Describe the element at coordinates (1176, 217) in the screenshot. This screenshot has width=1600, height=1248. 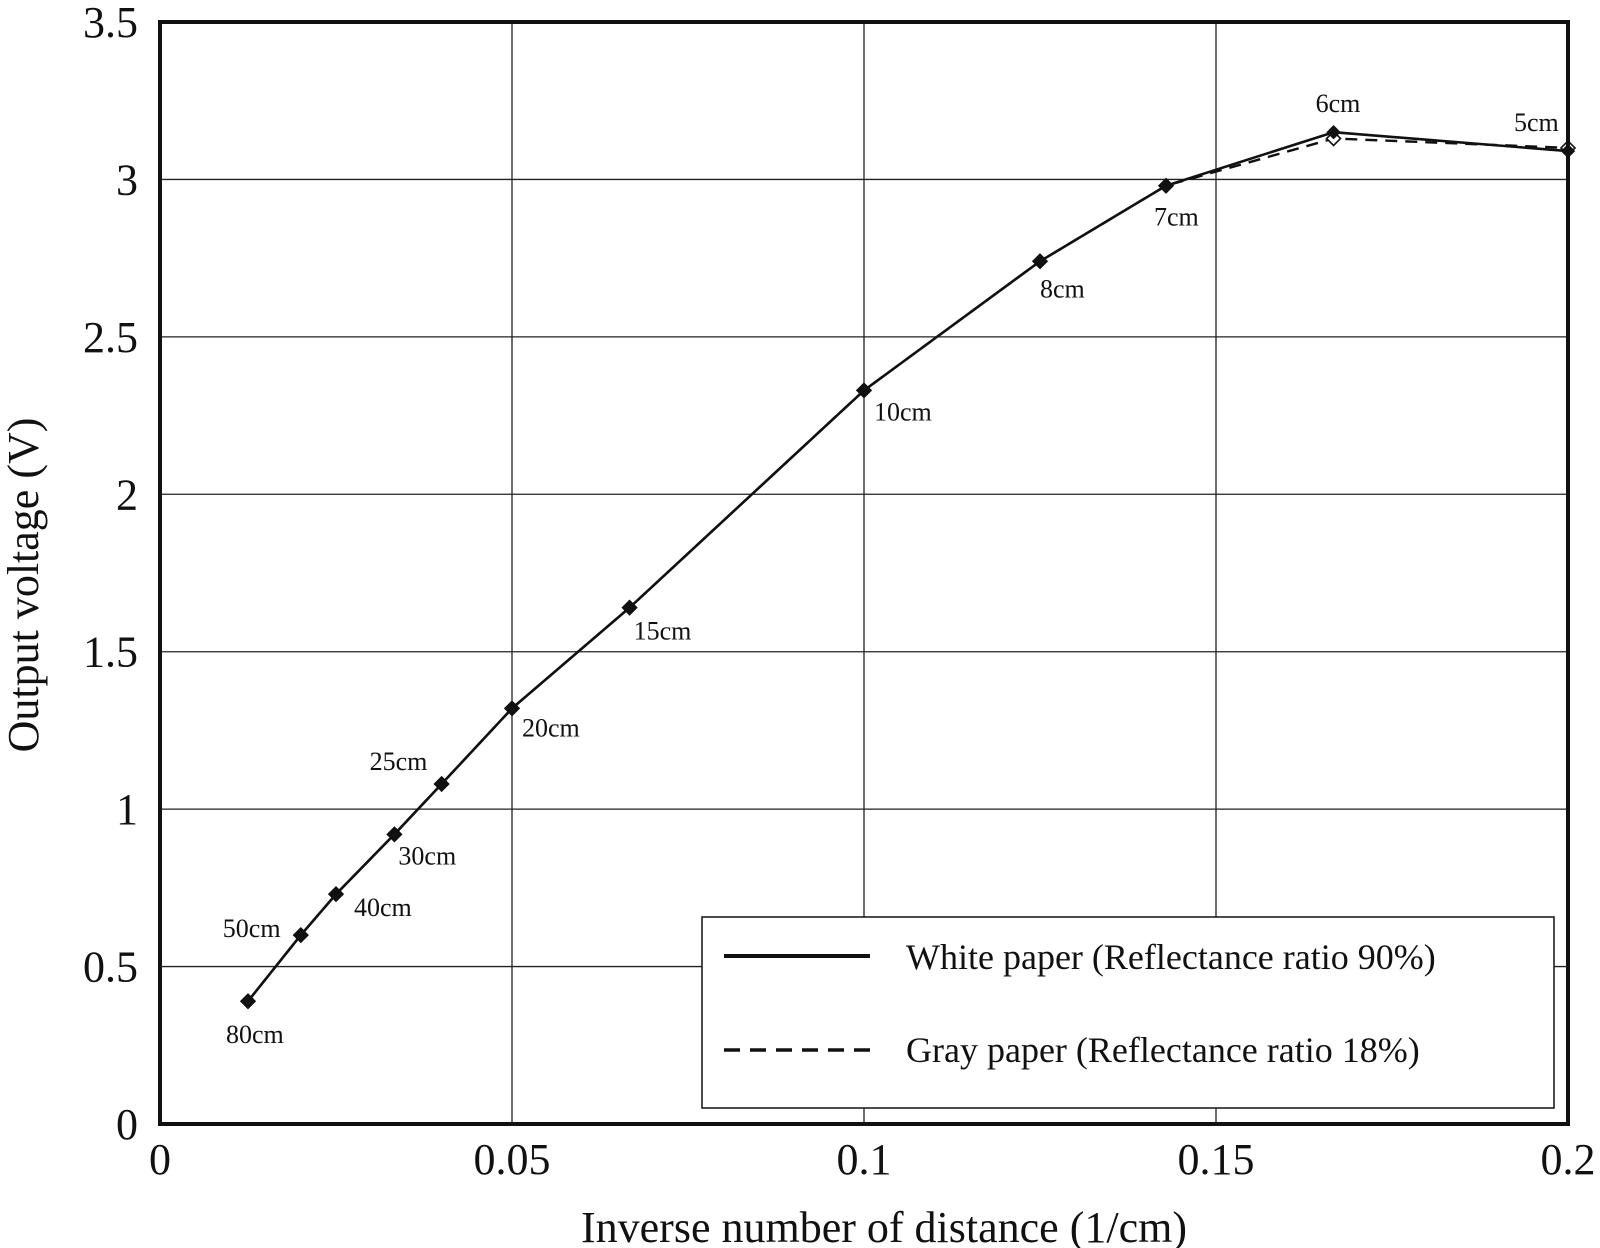
I see `point-label: 7cm` at that location.